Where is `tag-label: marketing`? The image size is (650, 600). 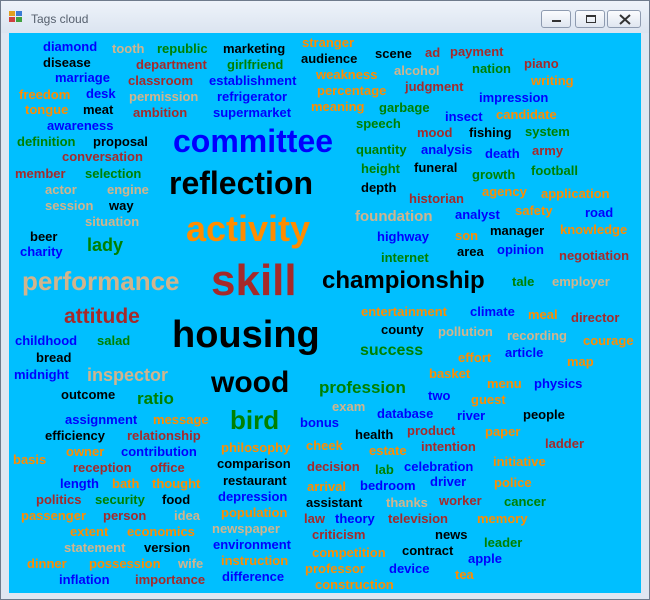 tag-label: marketing is located at coordinates (254, 48).